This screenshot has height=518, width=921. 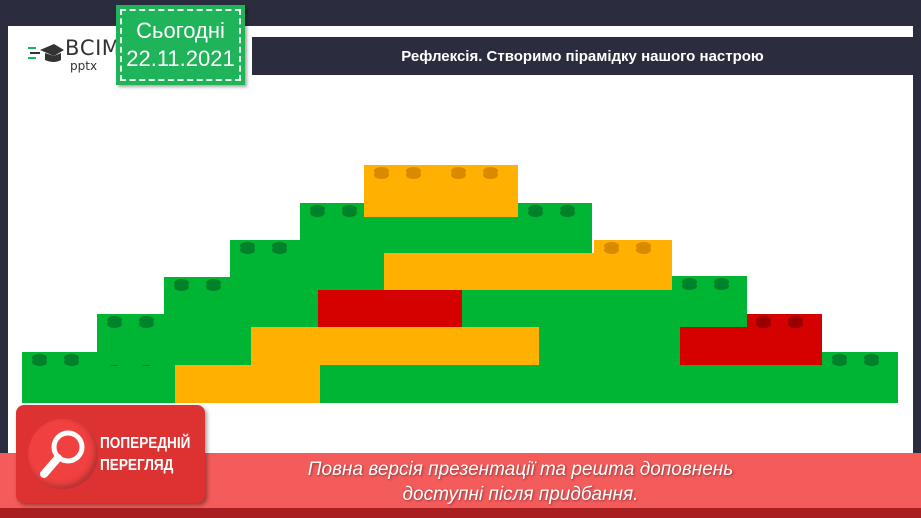 What do you see at coordinates (46, 53) in the screenshot?
I see `graduation-cap-icon` at bounding box center [46, 53].